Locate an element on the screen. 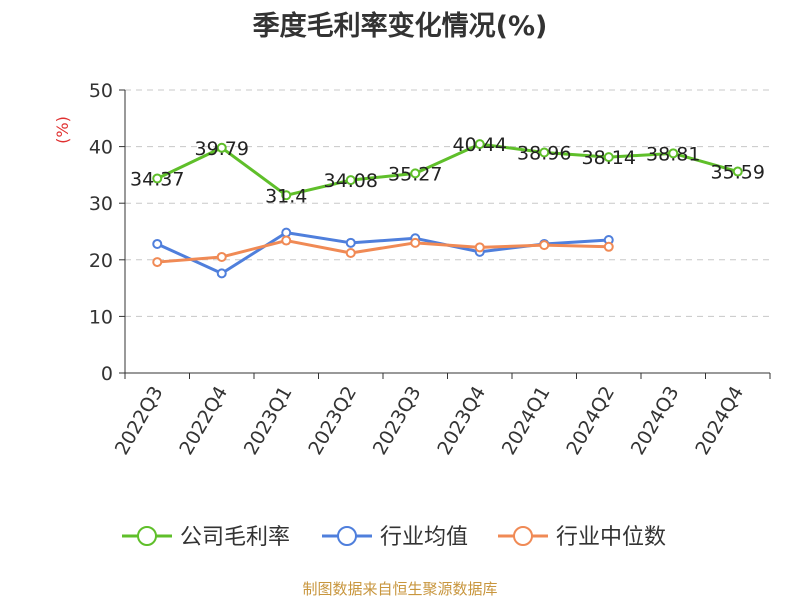  legend-label: 公司毛利率 is located at coordinates (235, 537).